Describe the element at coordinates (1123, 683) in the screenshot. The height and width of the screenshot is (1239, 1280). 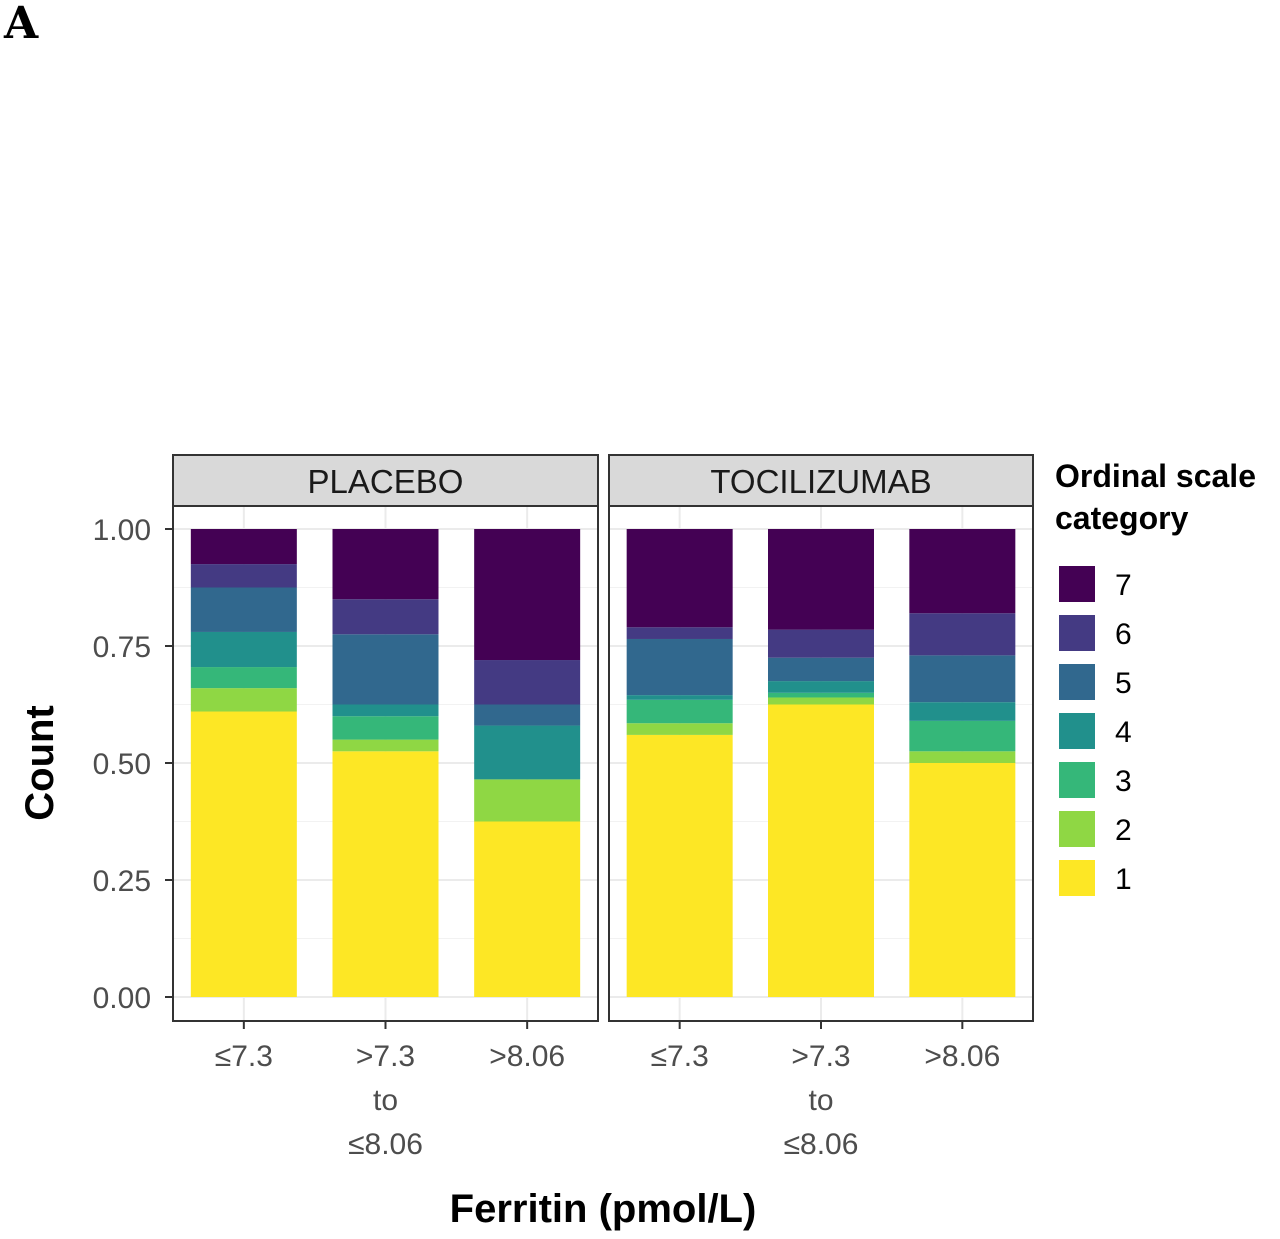
I see `legend-label: 5` at that location.